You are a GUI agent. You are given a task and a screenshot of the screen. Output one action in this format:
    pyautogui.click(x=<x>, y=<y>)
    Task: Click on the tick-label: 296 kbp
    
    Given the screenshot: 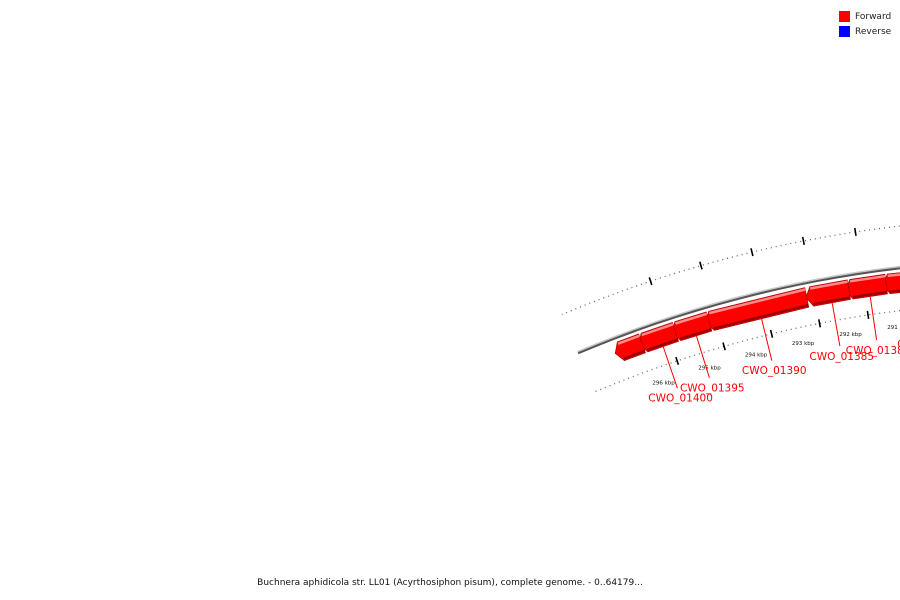 What is the action you would take?
    pyautogui.click(x=663, y=384)
    